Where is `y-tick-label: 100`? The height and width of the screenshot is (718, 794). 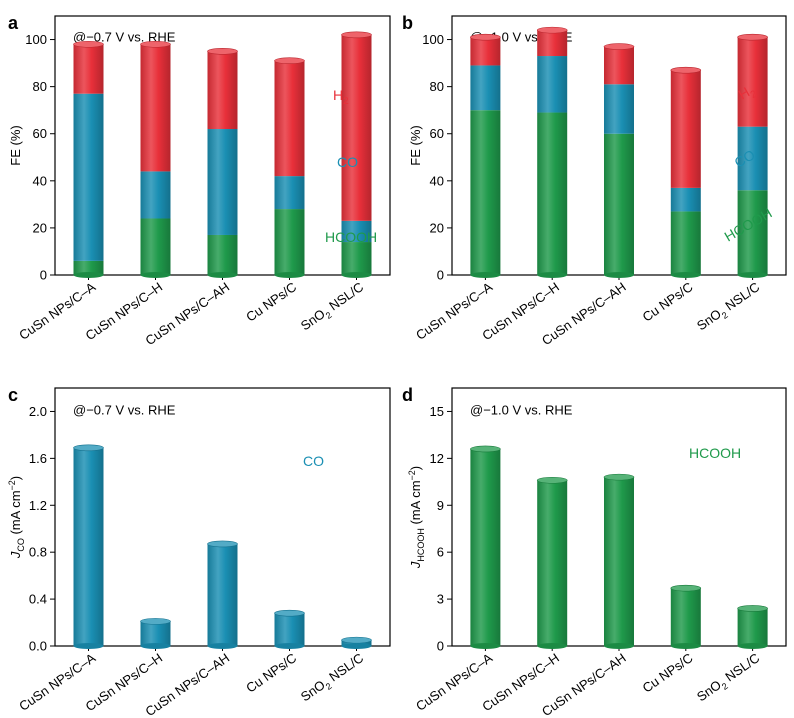 y-tick-label: 100 is located at coordinates (36, 39).